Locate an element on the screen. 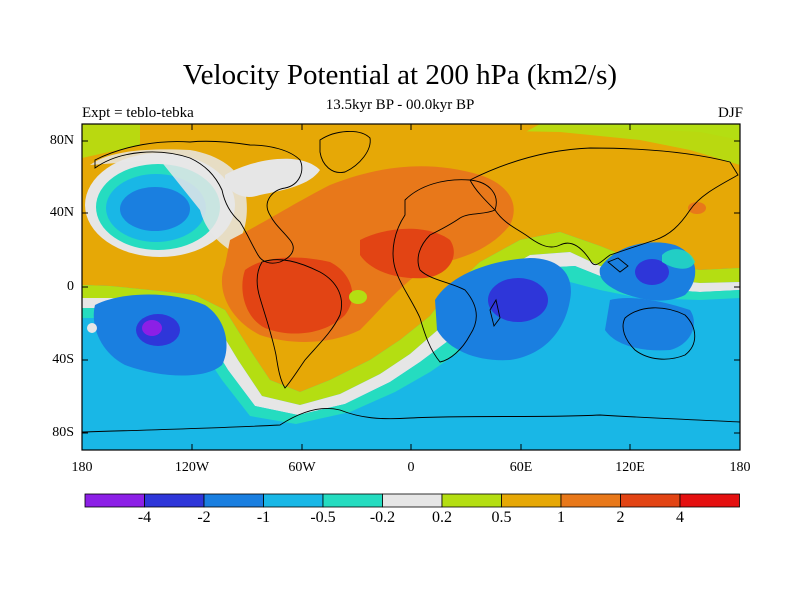 The height and width of the screenshot is (600, 800). colorbar-label: 2 is located at coordinates (620, 517).